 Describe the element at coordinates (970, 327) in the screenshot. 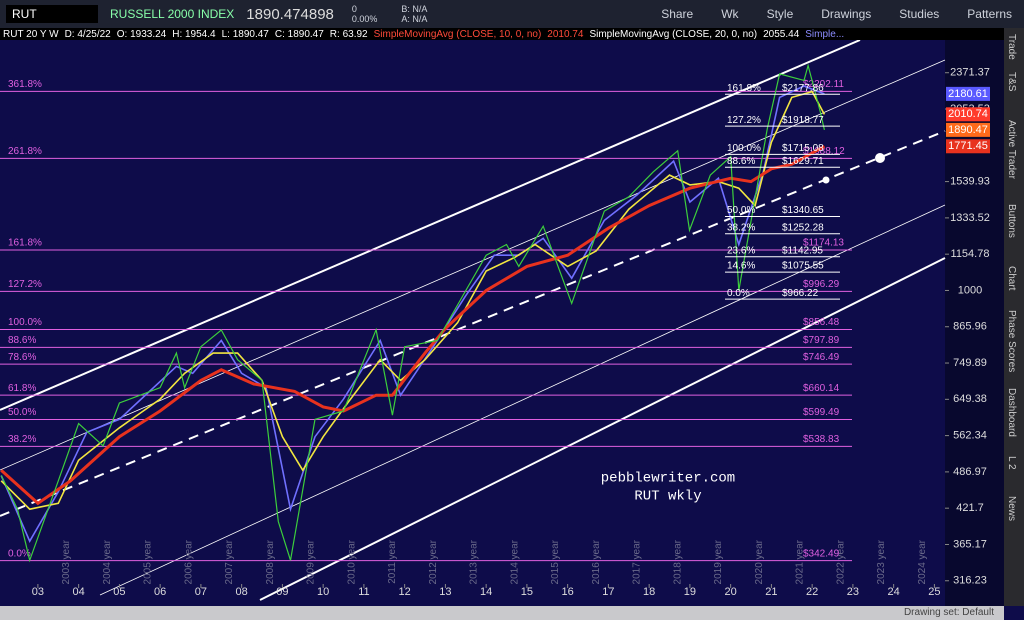

I see `y-tick-label: 865.96` at that location.